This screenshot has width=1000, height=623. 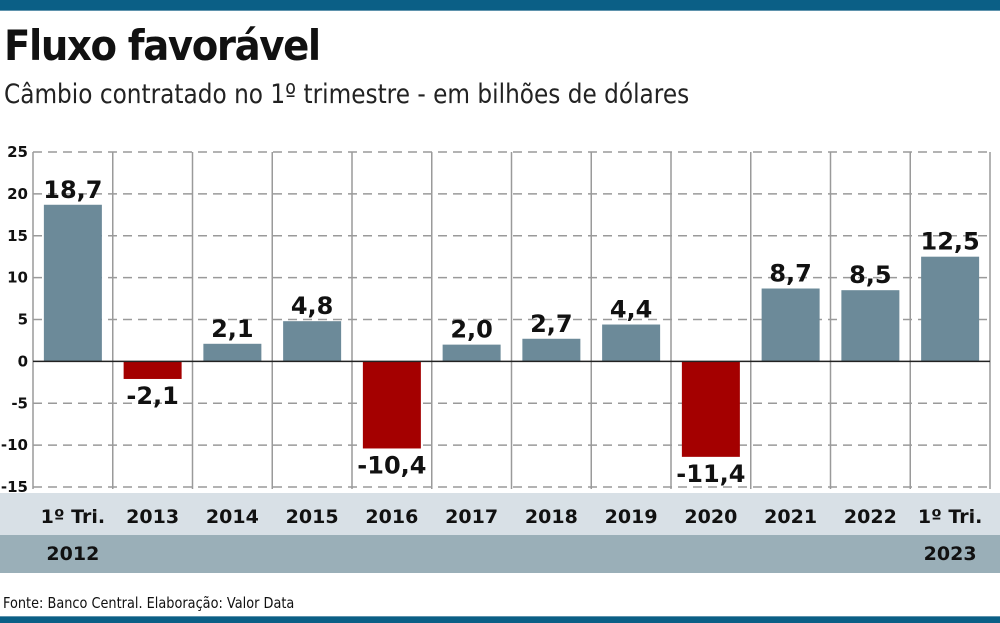 What do you see at coordinates (17, 194) in the screenshot?
I see `y-tick-label: 20` at bounding box center [17, 194].